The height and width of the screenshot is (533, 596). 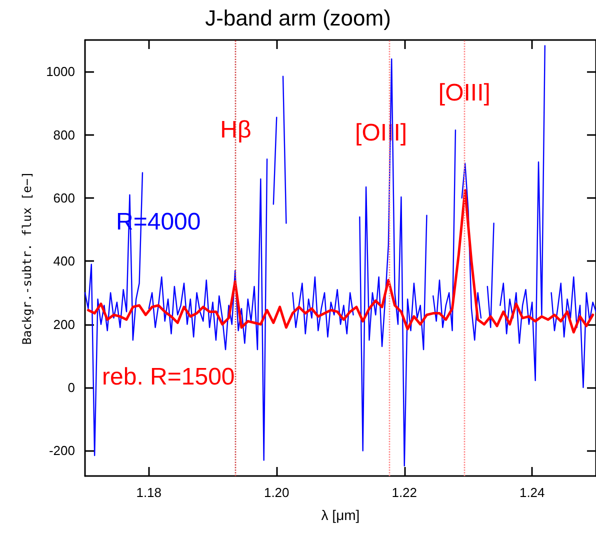 I want to click on ref-line-label: Hβ, so click(x=236, y=130).